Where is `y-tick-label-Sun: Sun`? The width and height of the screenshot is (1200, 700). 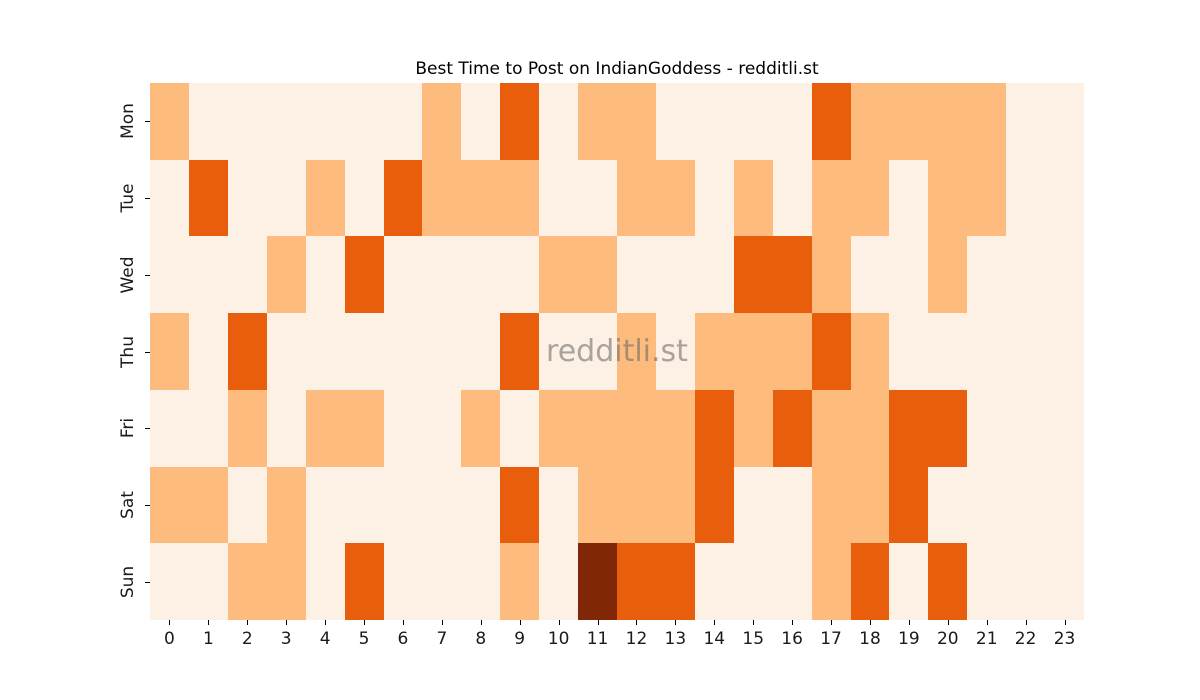
y-tick-label-Sun: Sun is located at coordinates (128, 581).